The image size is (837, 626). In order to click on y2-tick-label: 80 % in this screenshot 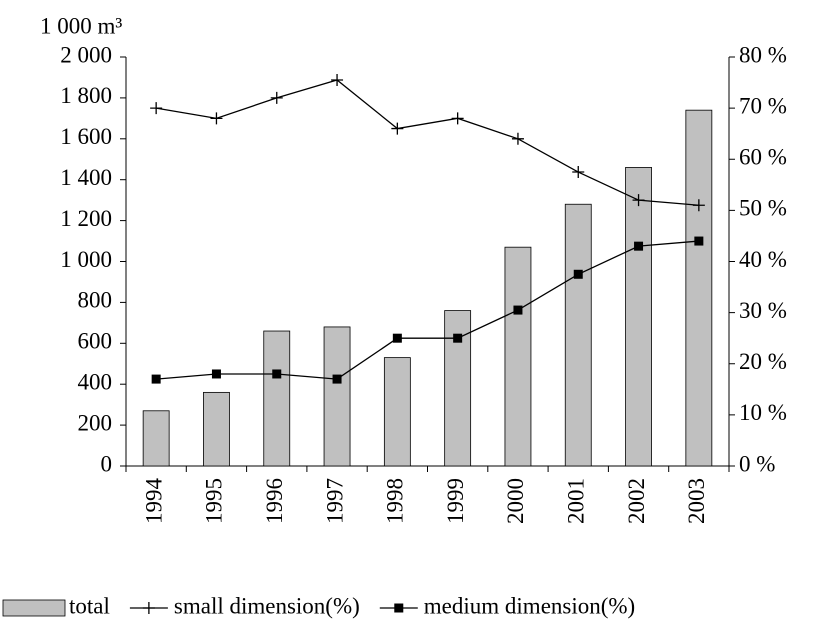, I will do `click(763, 54)`.